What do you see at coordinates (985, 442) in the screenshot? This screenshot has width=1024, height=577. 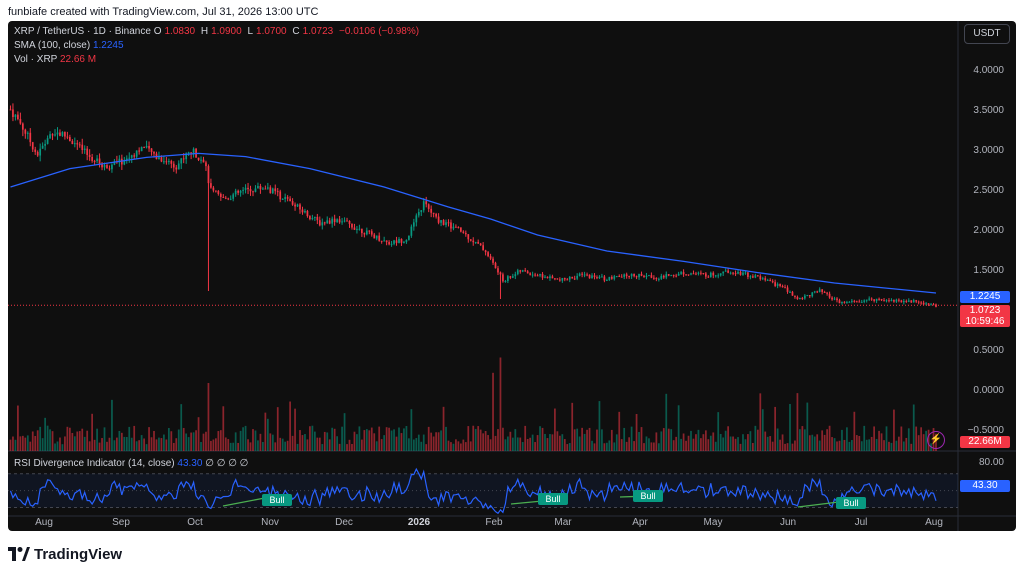 I see `volume-tag: 22.66M` at bounding box center [985, 442].